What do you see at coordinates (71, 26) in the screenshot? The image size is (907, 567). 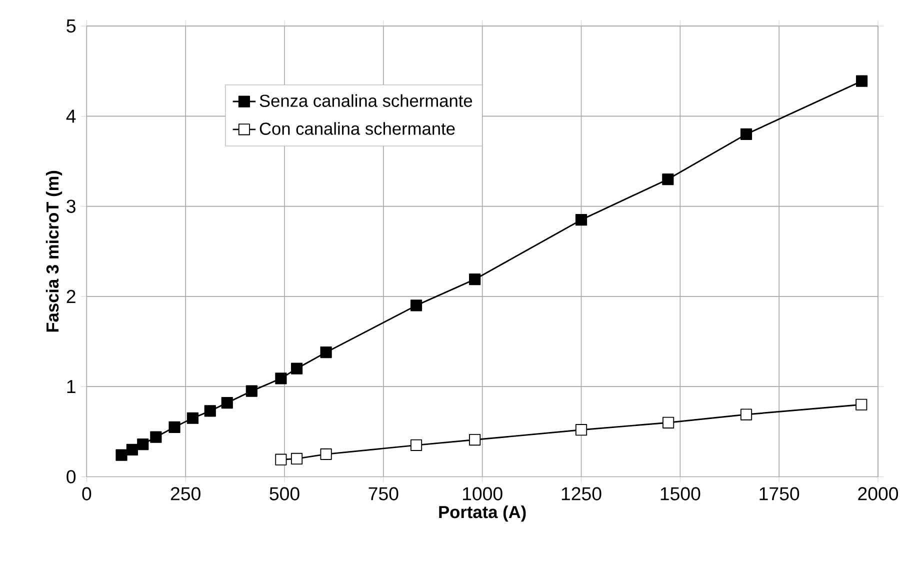 I see `y-tick-label: 5` at bounding box center [71, 26].